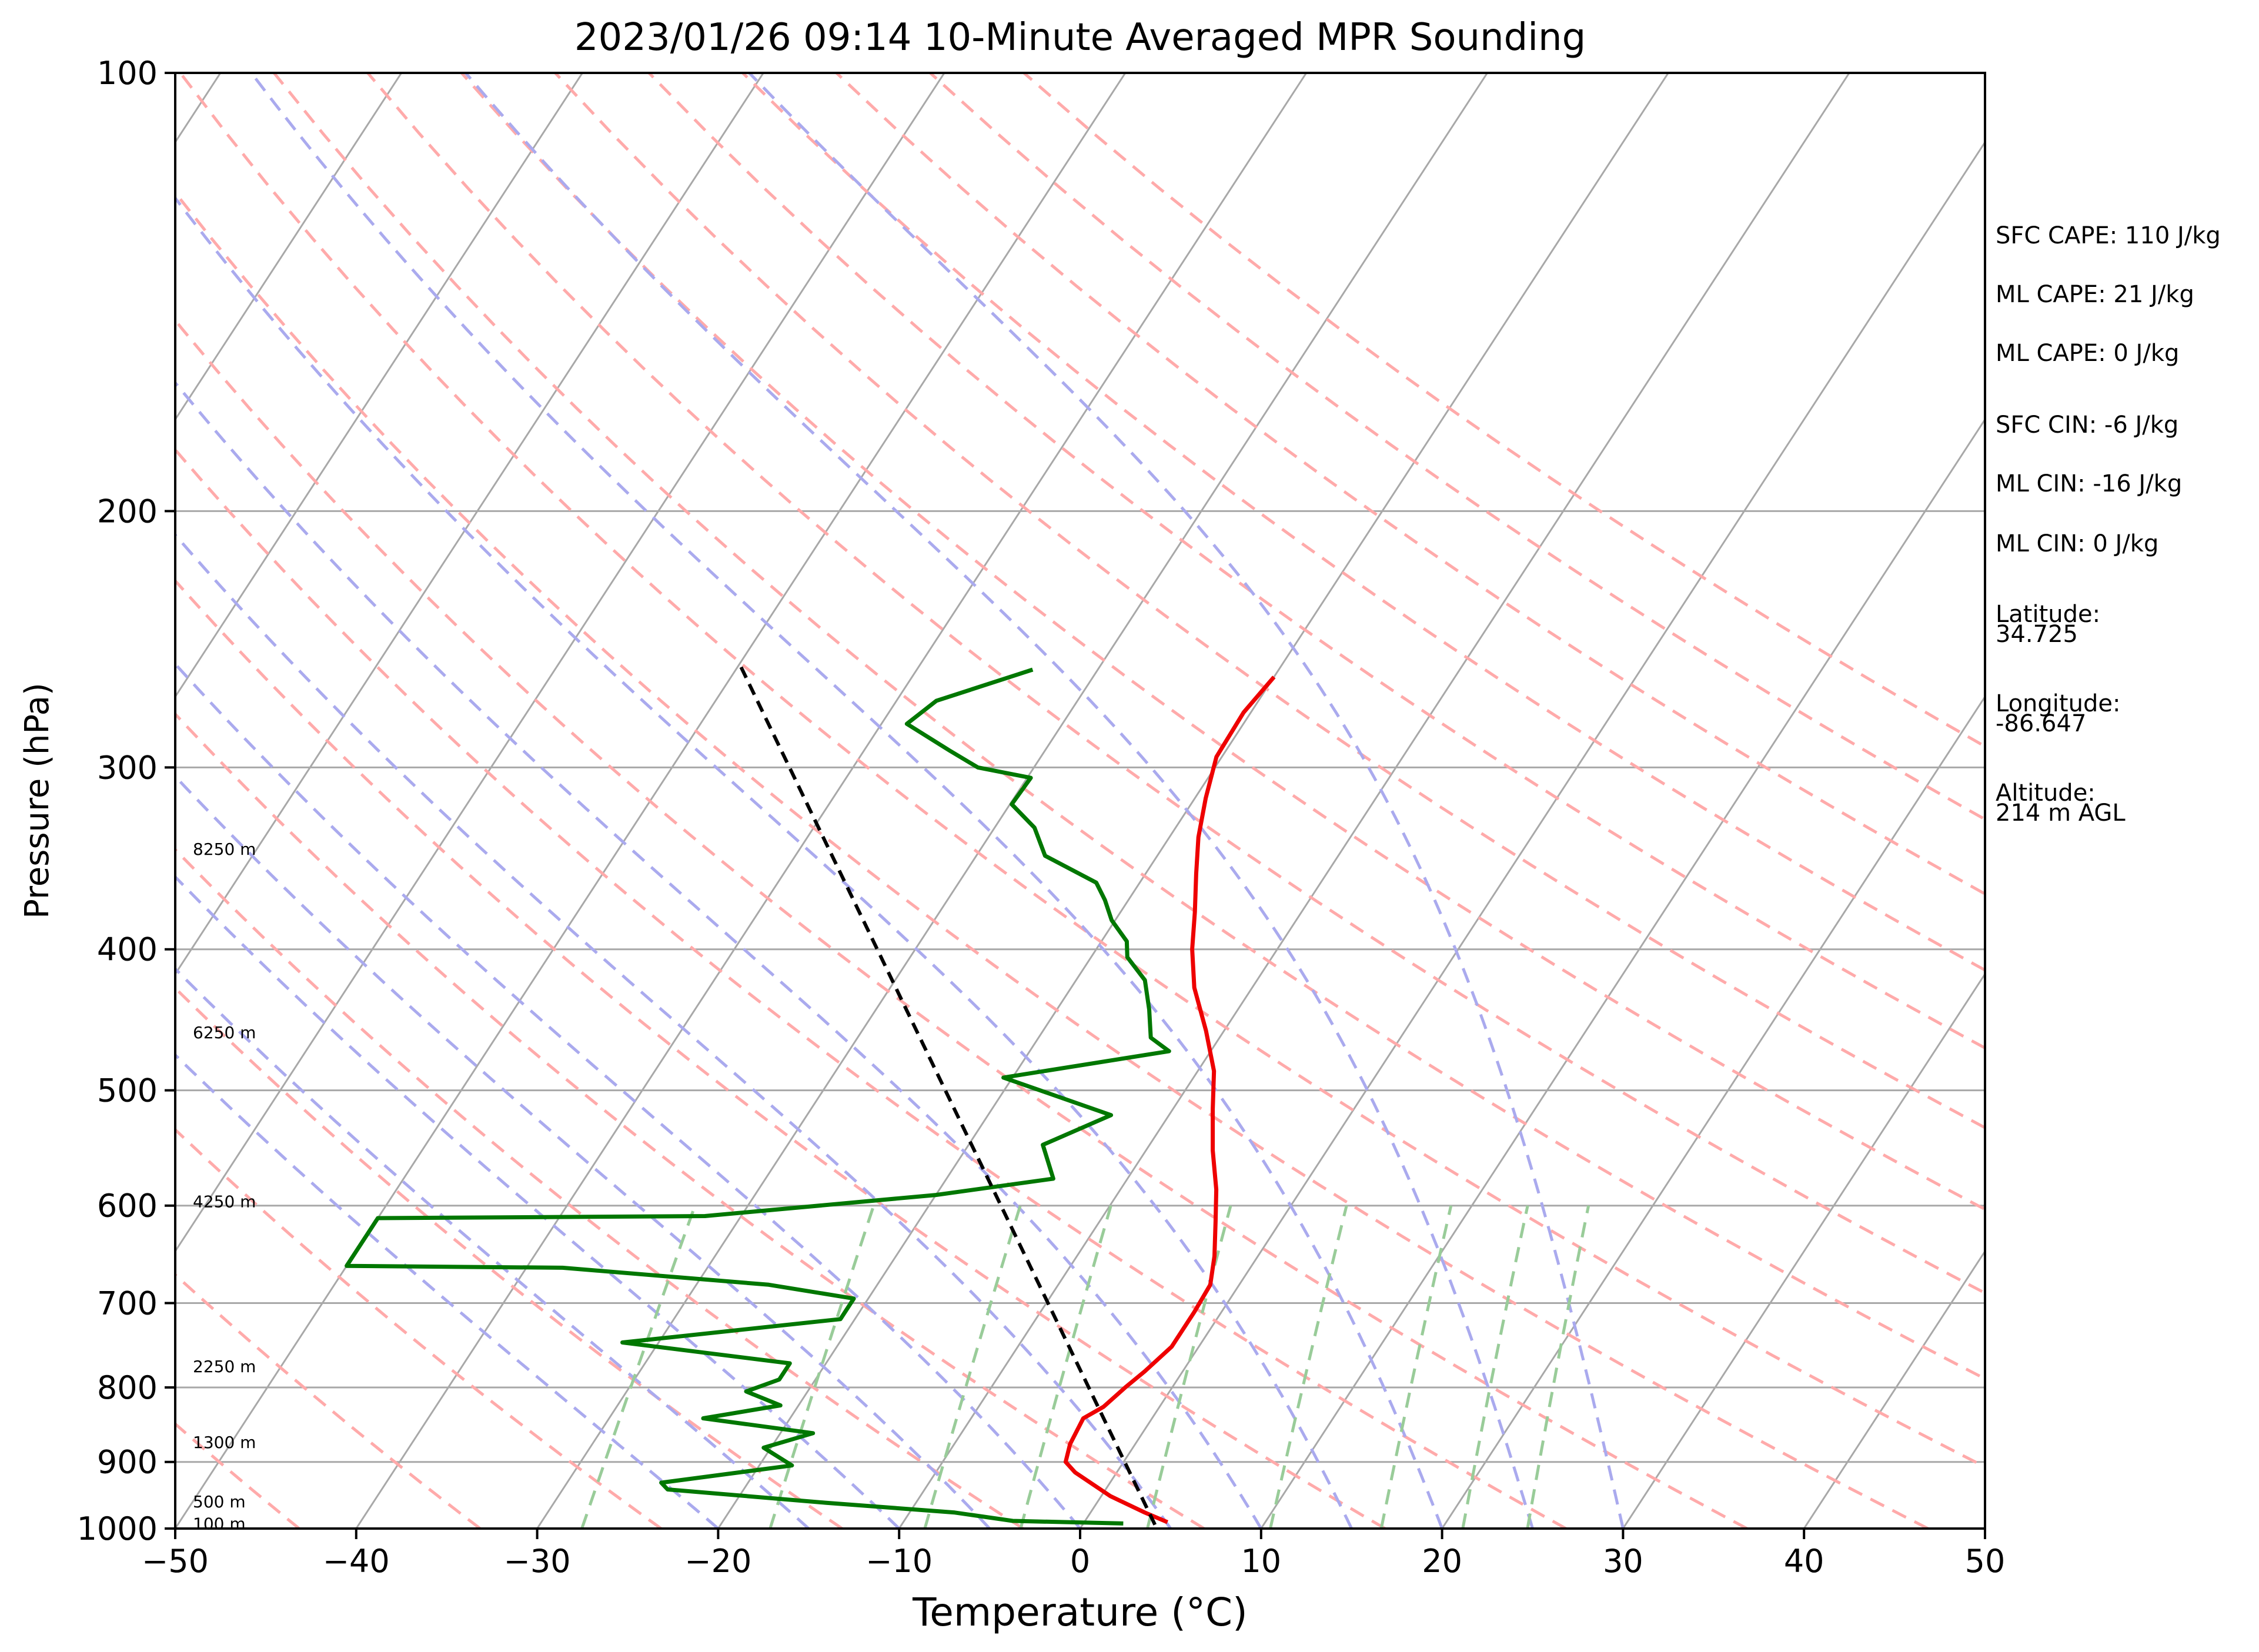 This screenshot has height=1652, width=2259. I want to click on x-tick-label: −50, so click(175, 1562).